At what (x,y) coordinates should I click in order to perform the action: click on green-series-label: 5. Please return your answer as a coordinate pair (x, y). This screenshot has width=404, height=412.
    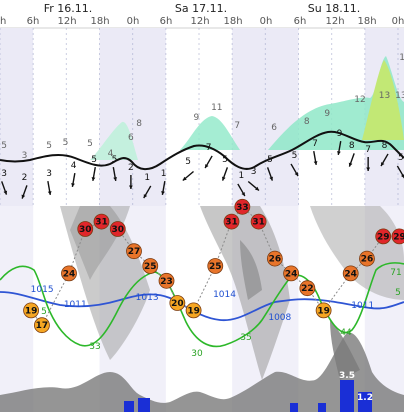
    Looking at the image, I should click on (44, 312).